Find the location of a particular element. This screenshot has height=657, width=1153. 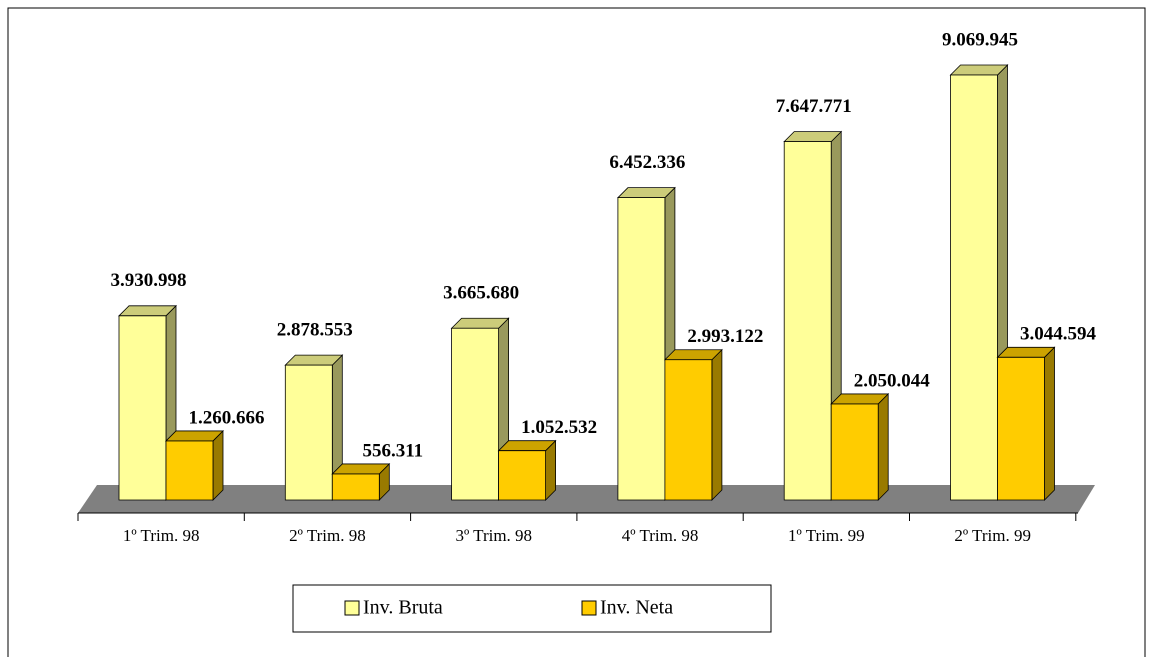

value-label: 3.930.998 is located at coordinates (149, 280).